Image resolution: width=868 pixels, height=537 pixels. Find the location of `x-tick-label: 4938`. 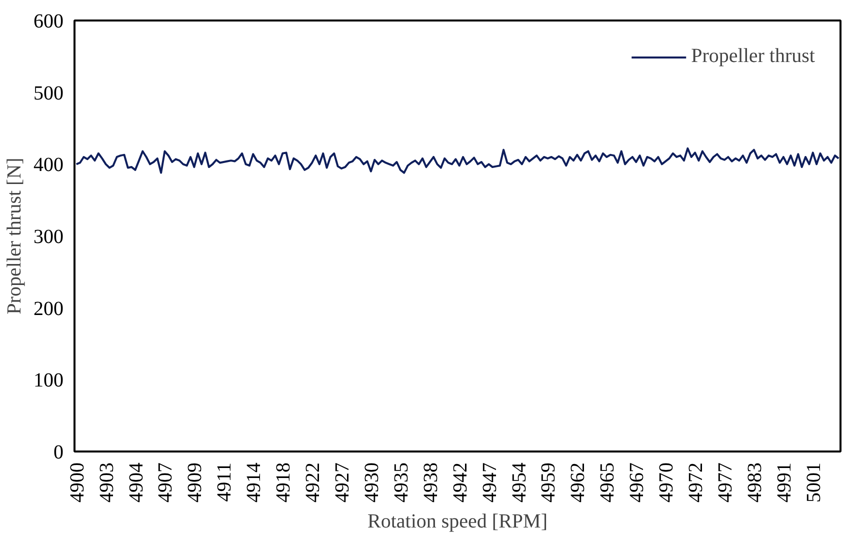

x-tick-label: 4938 is located at coordinates (431, 482).